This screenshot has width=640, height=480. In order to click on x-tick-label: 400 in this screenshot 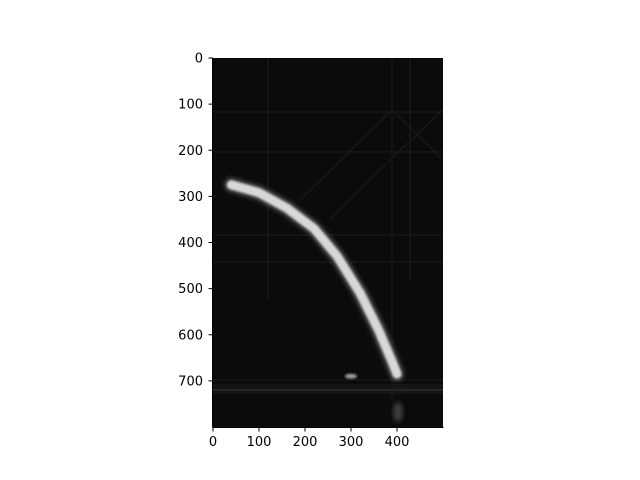, I will do `click(397, 442)`.